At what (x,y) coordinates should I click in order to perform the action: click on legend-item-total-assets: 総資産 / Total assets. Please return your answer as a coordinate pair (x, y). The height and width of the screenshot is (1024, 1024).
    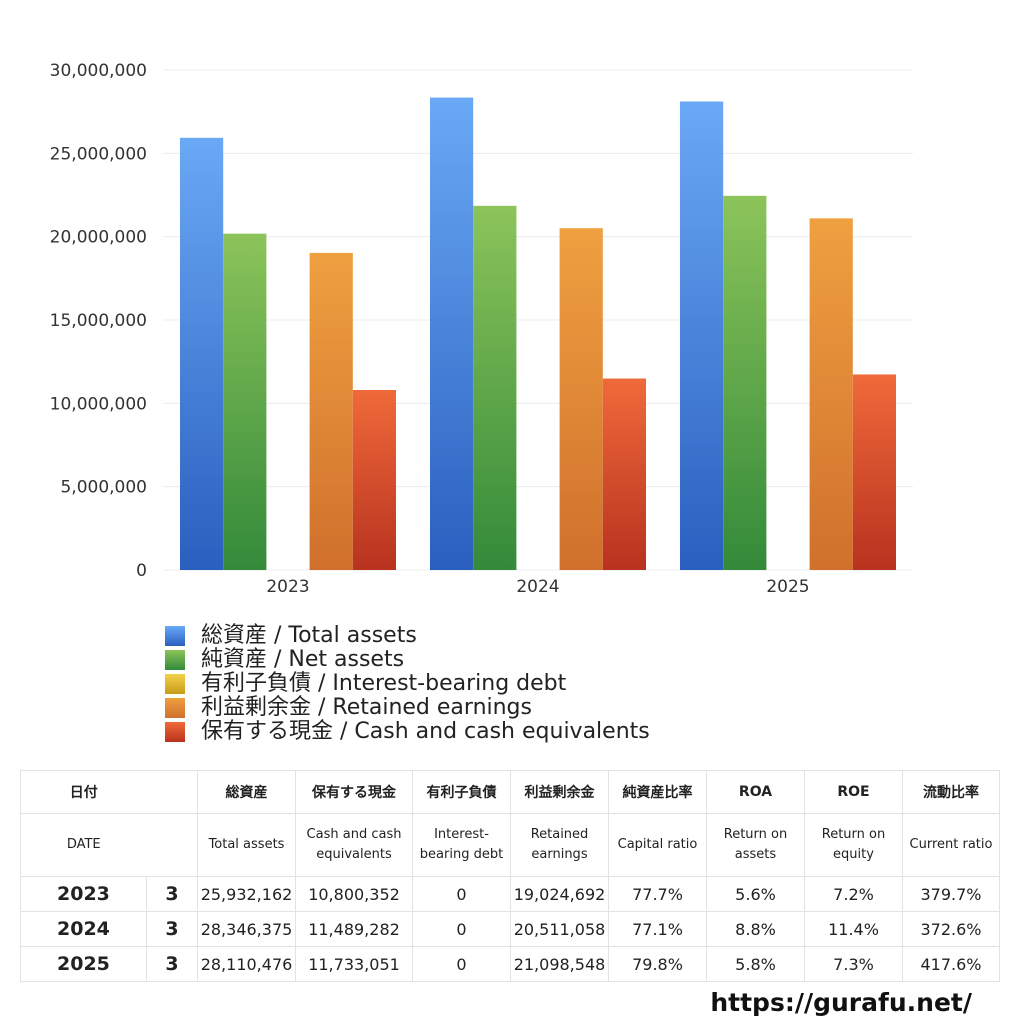
    Looking at the image, I should click on (407, 636).